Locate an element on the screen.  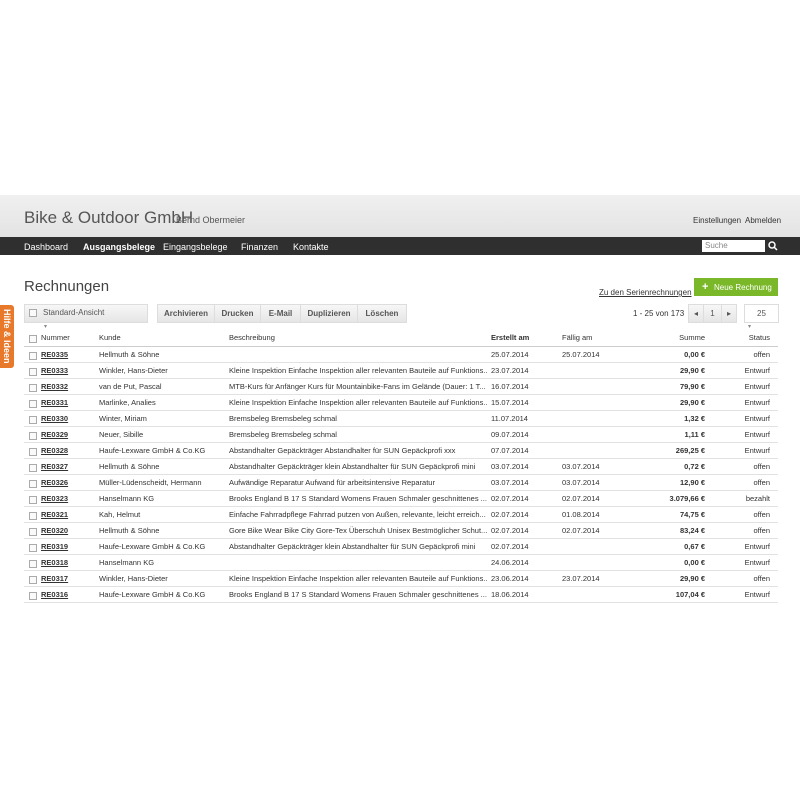
cell-due: 02.07.2014 is located at coordinates (581, 530).